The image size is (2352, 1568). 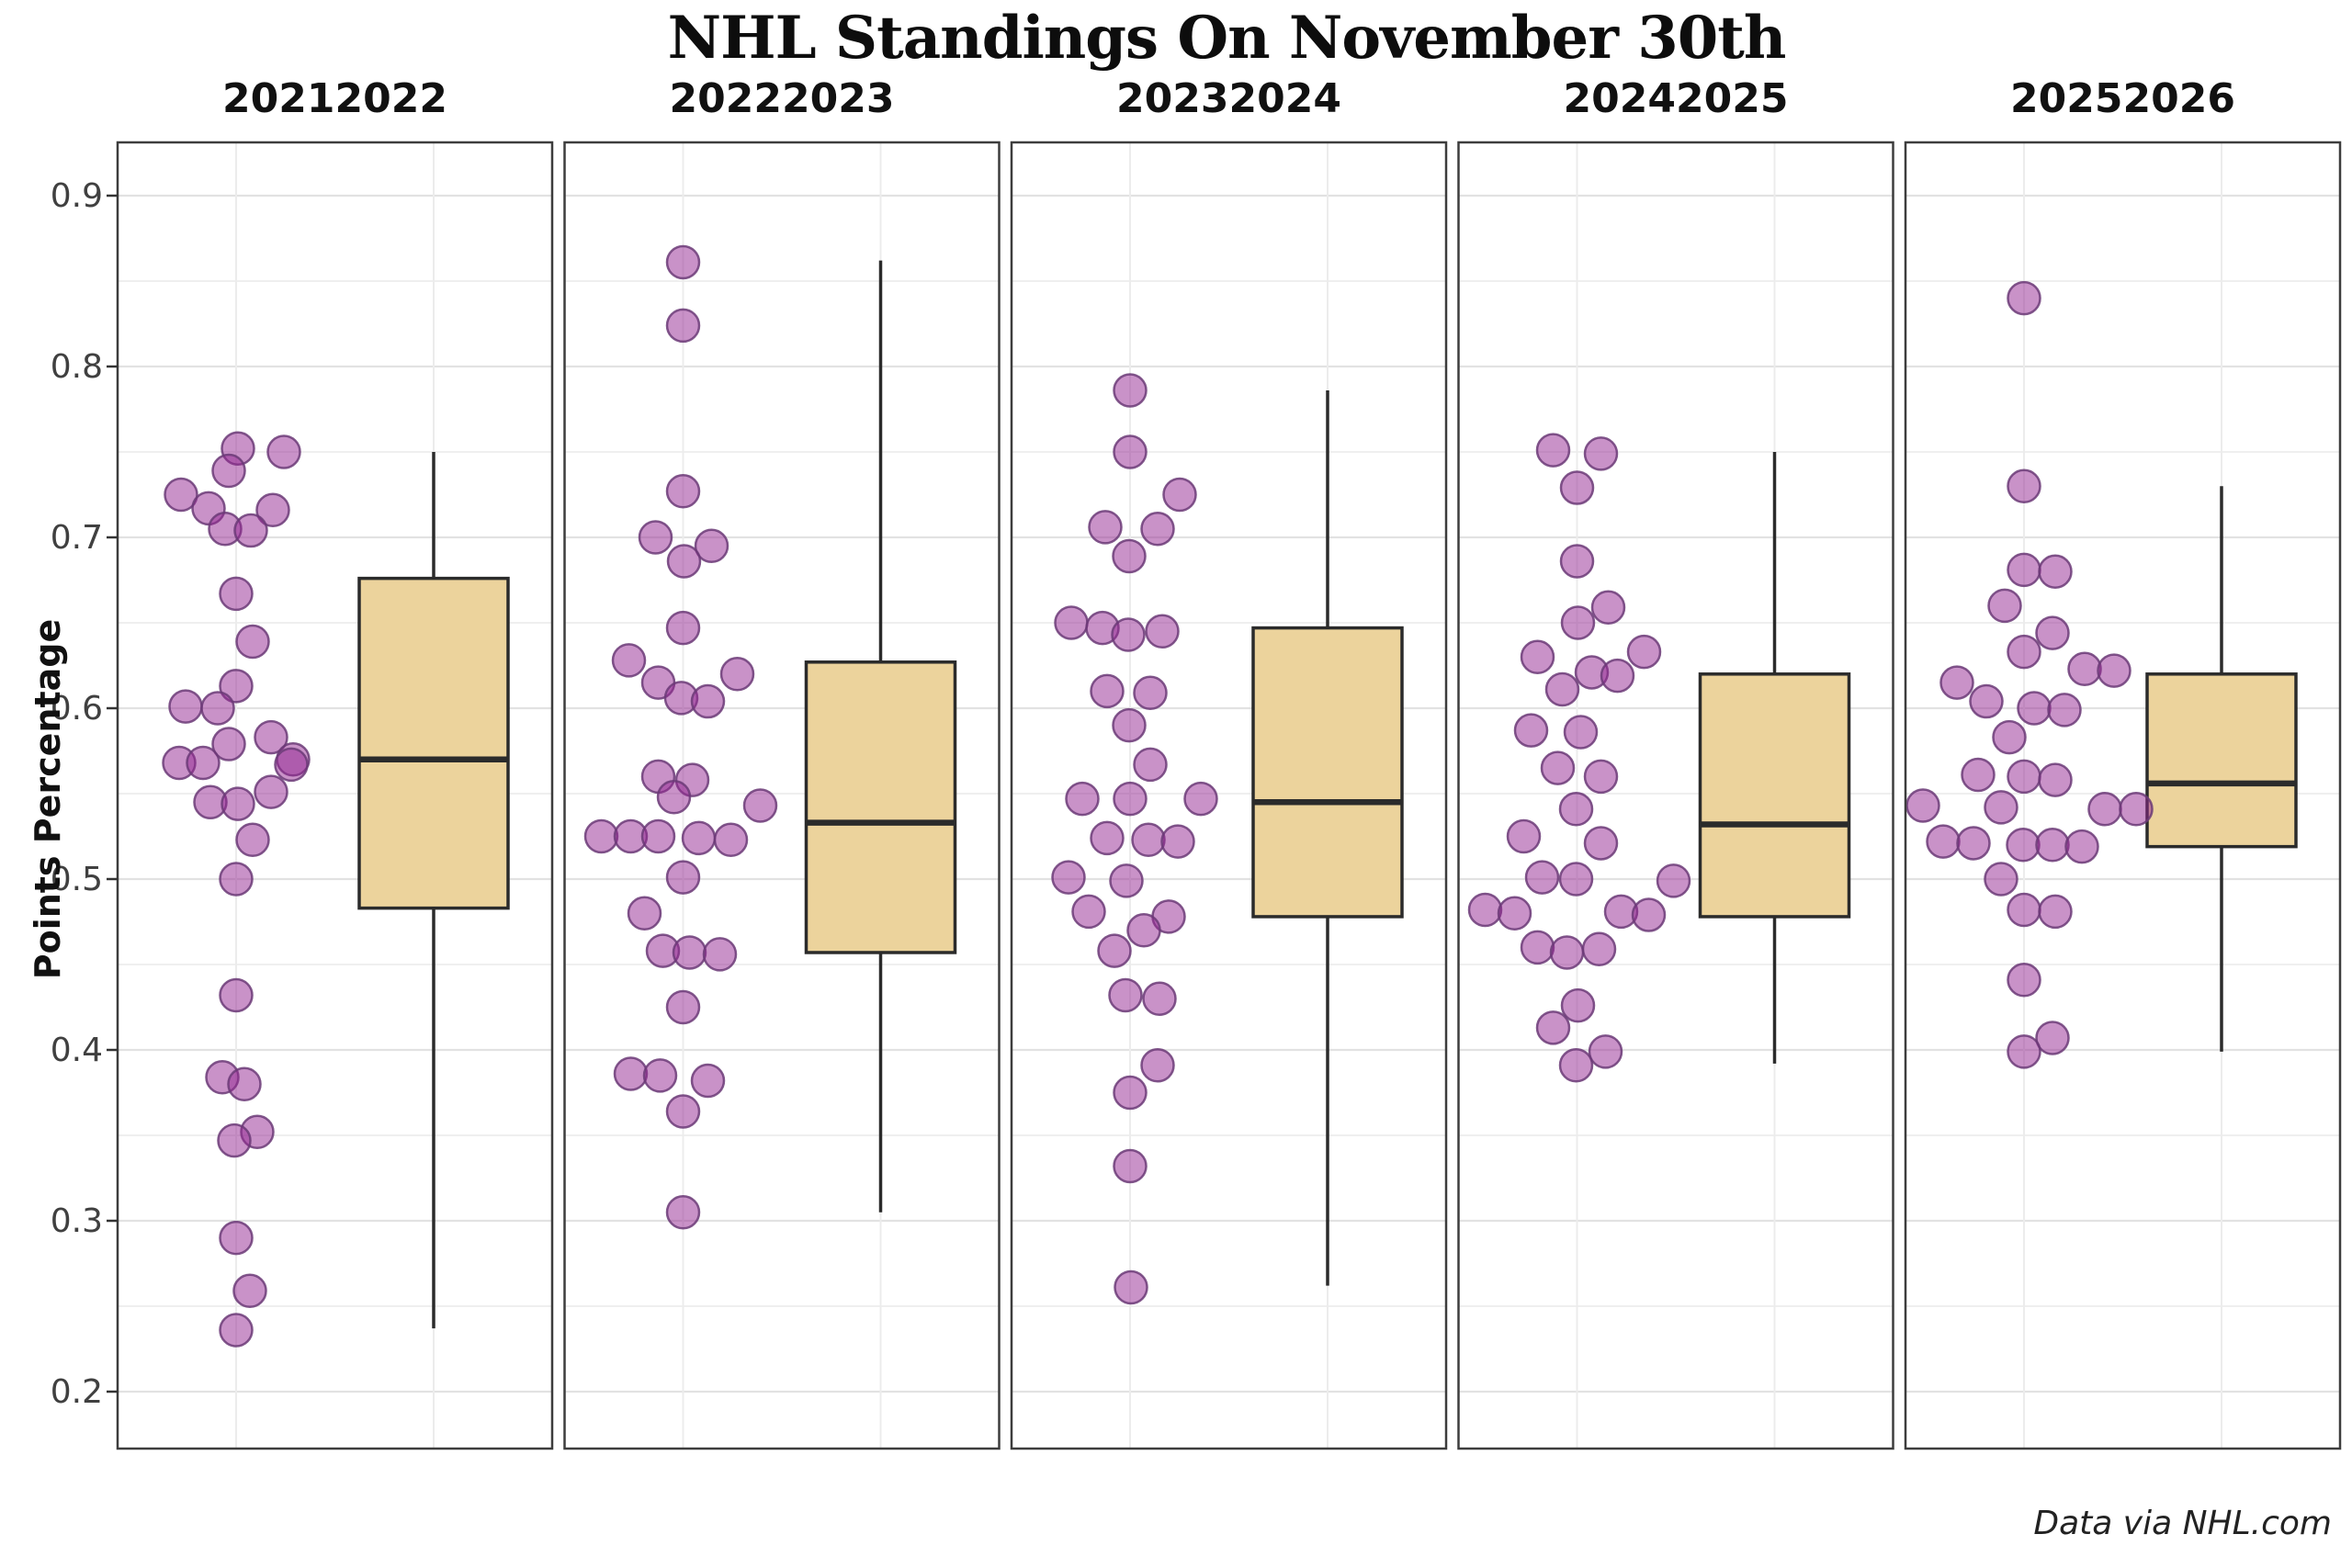 What do you see at coordinates (77, 1392) in the screenshot?
I see `y-tick-label: 0.2` at bounding box center [77, 1392].